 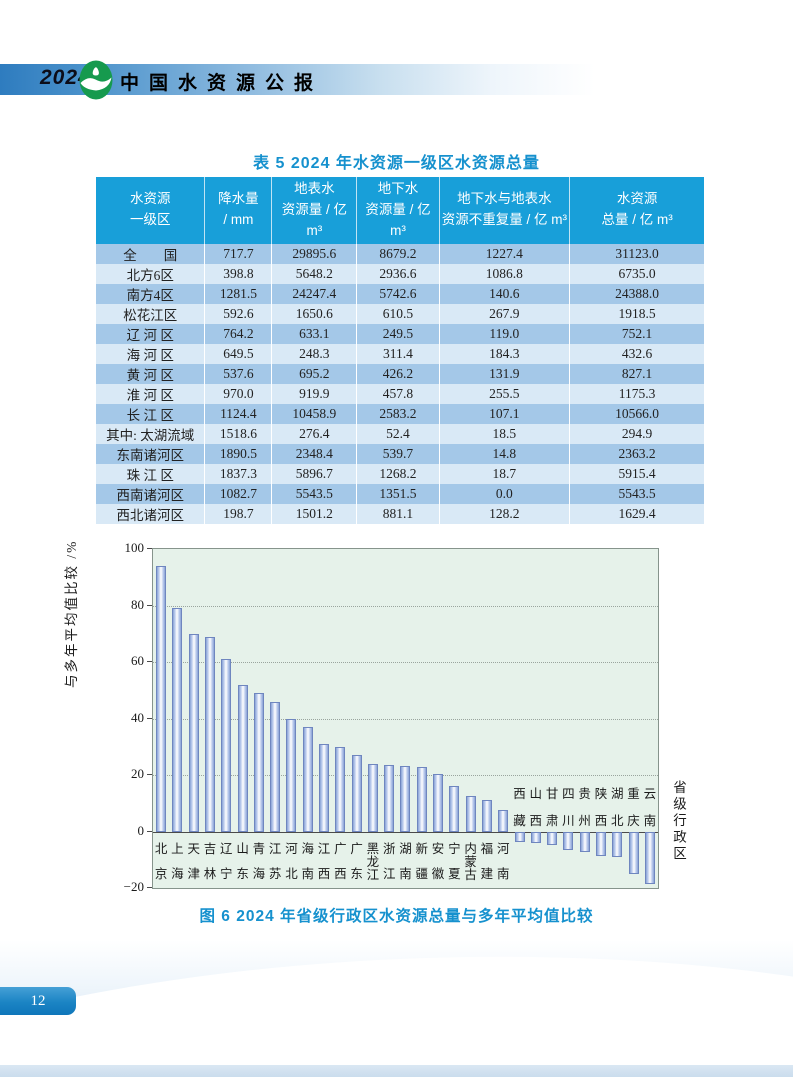 I want to click on bar-slot-甘肃: 甘肃, so click(x=552, y=718).